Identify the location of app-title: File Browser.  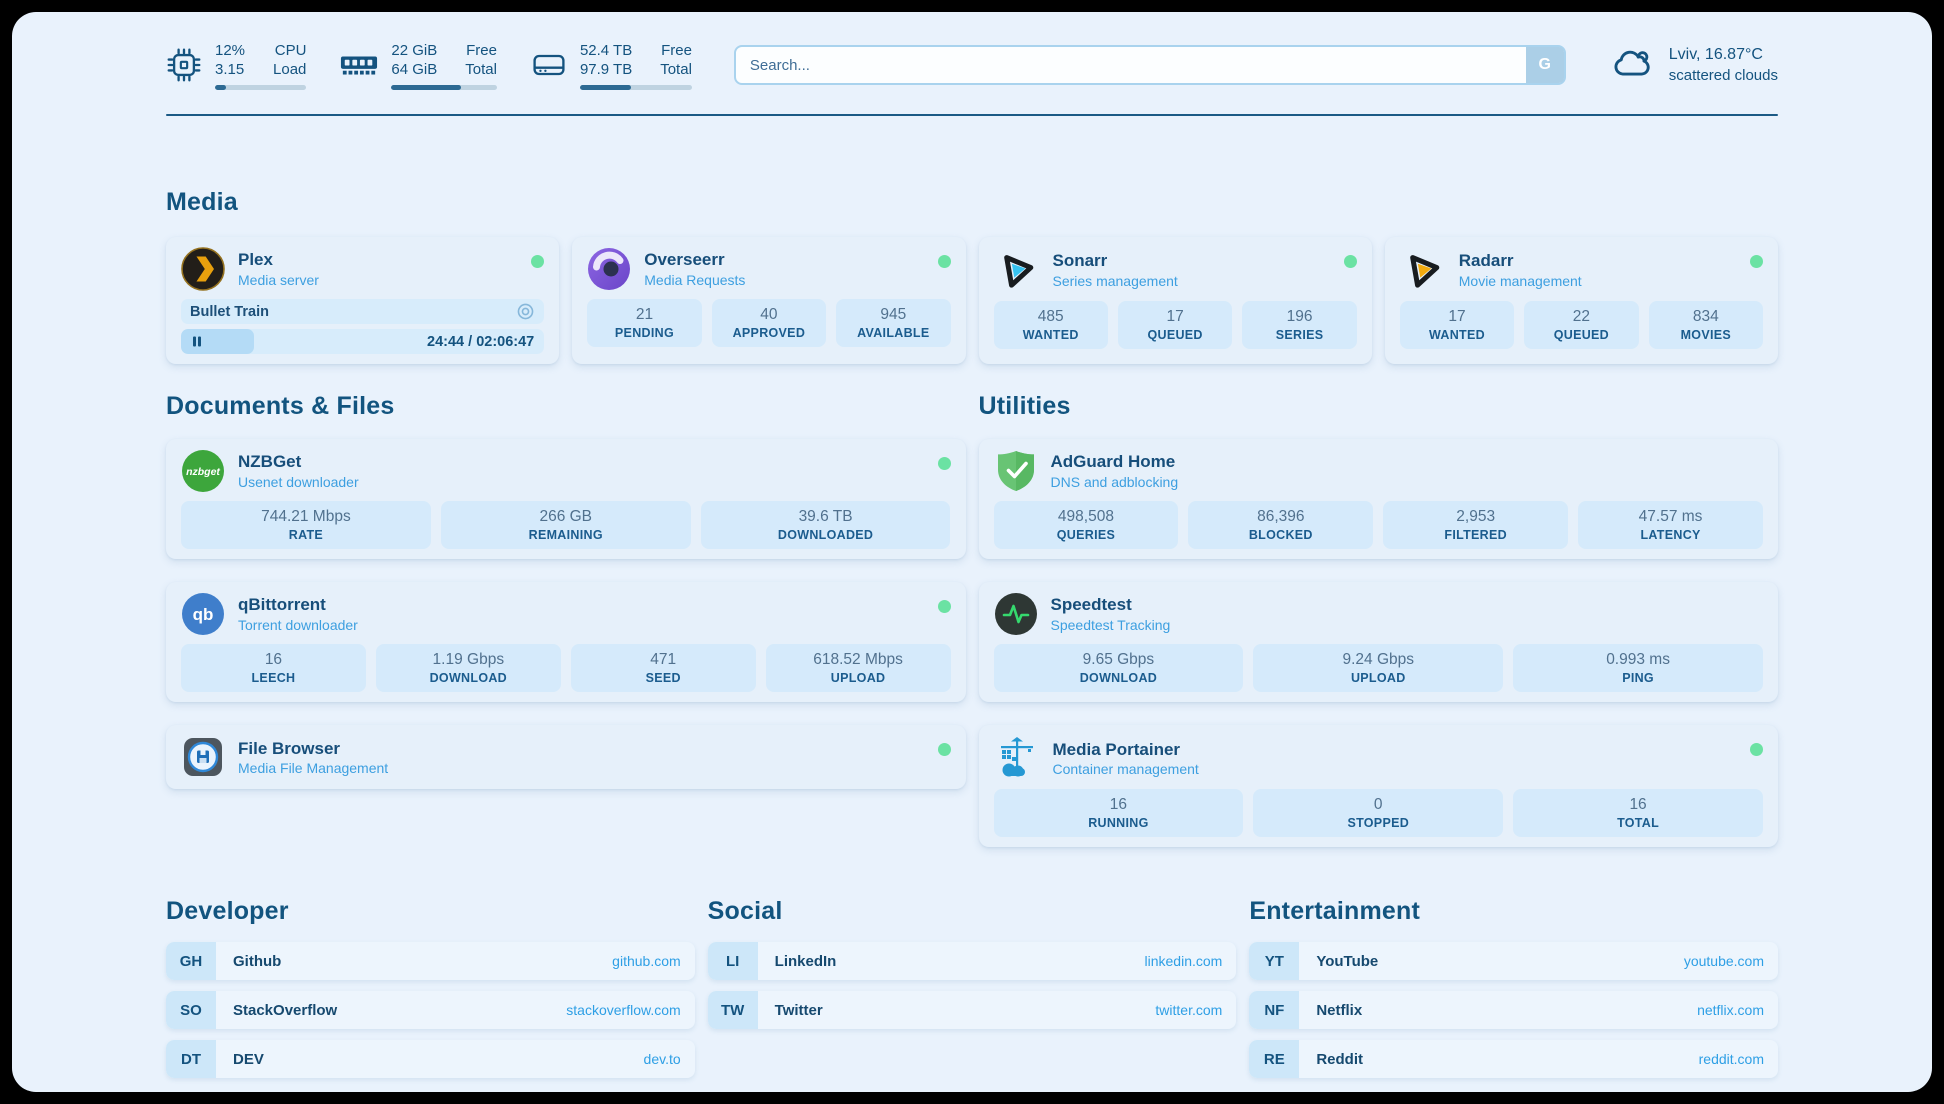
(289, 748).